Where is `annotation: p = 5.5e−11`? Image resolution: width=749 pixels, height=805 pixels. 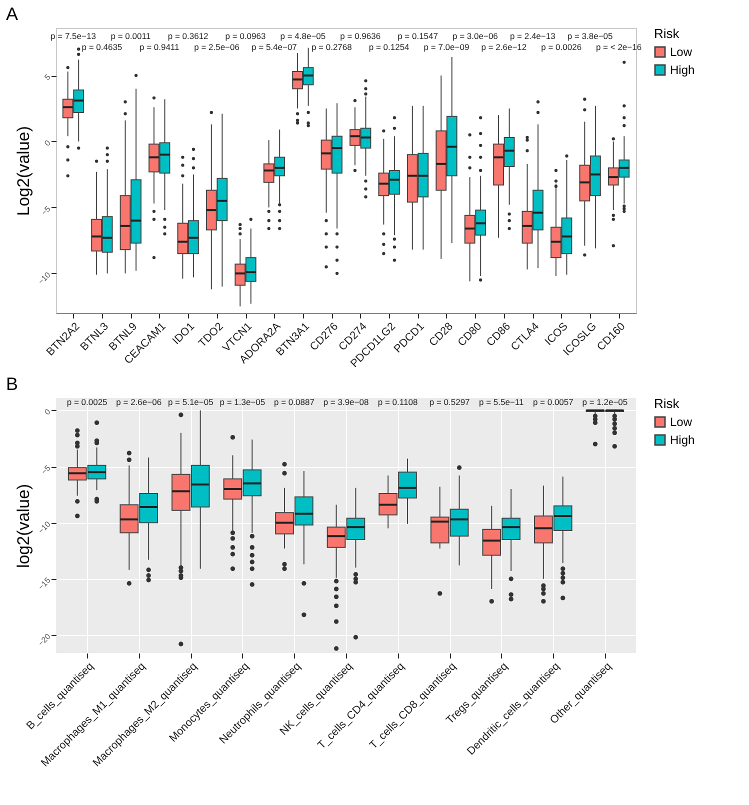
annotation: p = 5.5e−11 is located at coordinates (501, 402).